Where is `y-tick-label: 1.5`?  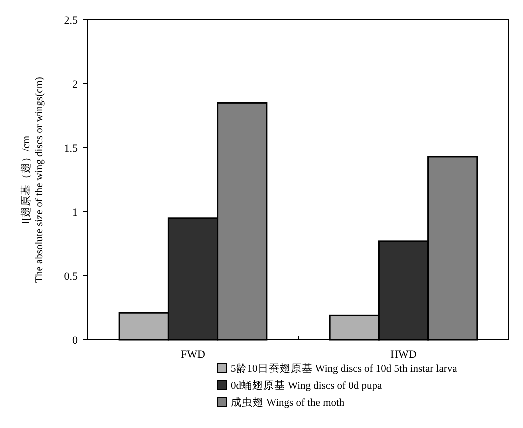
y-tick-label: 1.5 is located at coordinates (71, 148).